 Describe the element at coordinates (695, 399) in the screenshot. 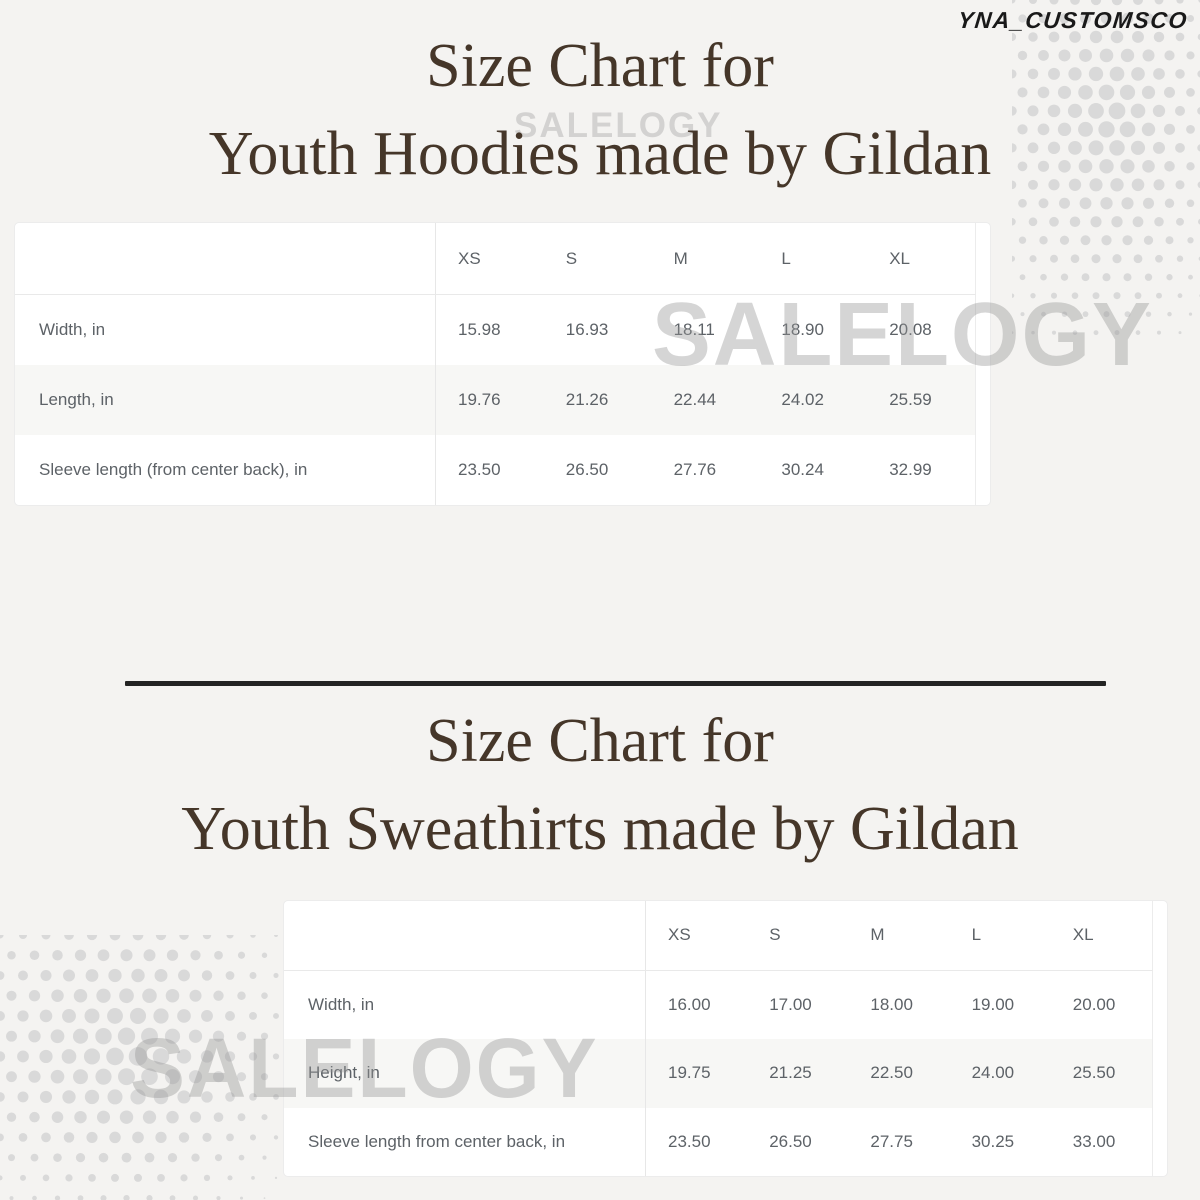

I see `value-cell: 22.44` at that location.